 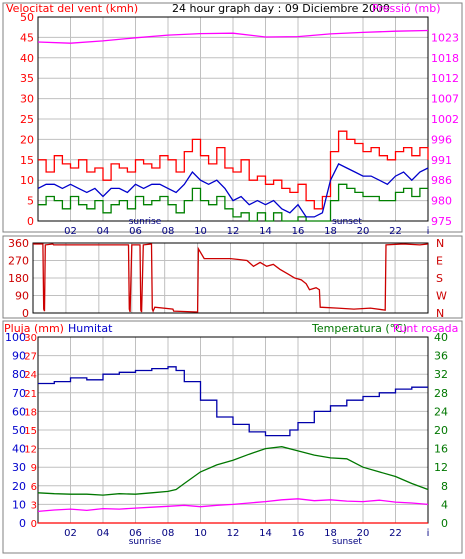 What do you see at coordinates (441, 356) in the screenshot?
I see `temperature-ytick-label: 36` at bounding box center [441, 356].